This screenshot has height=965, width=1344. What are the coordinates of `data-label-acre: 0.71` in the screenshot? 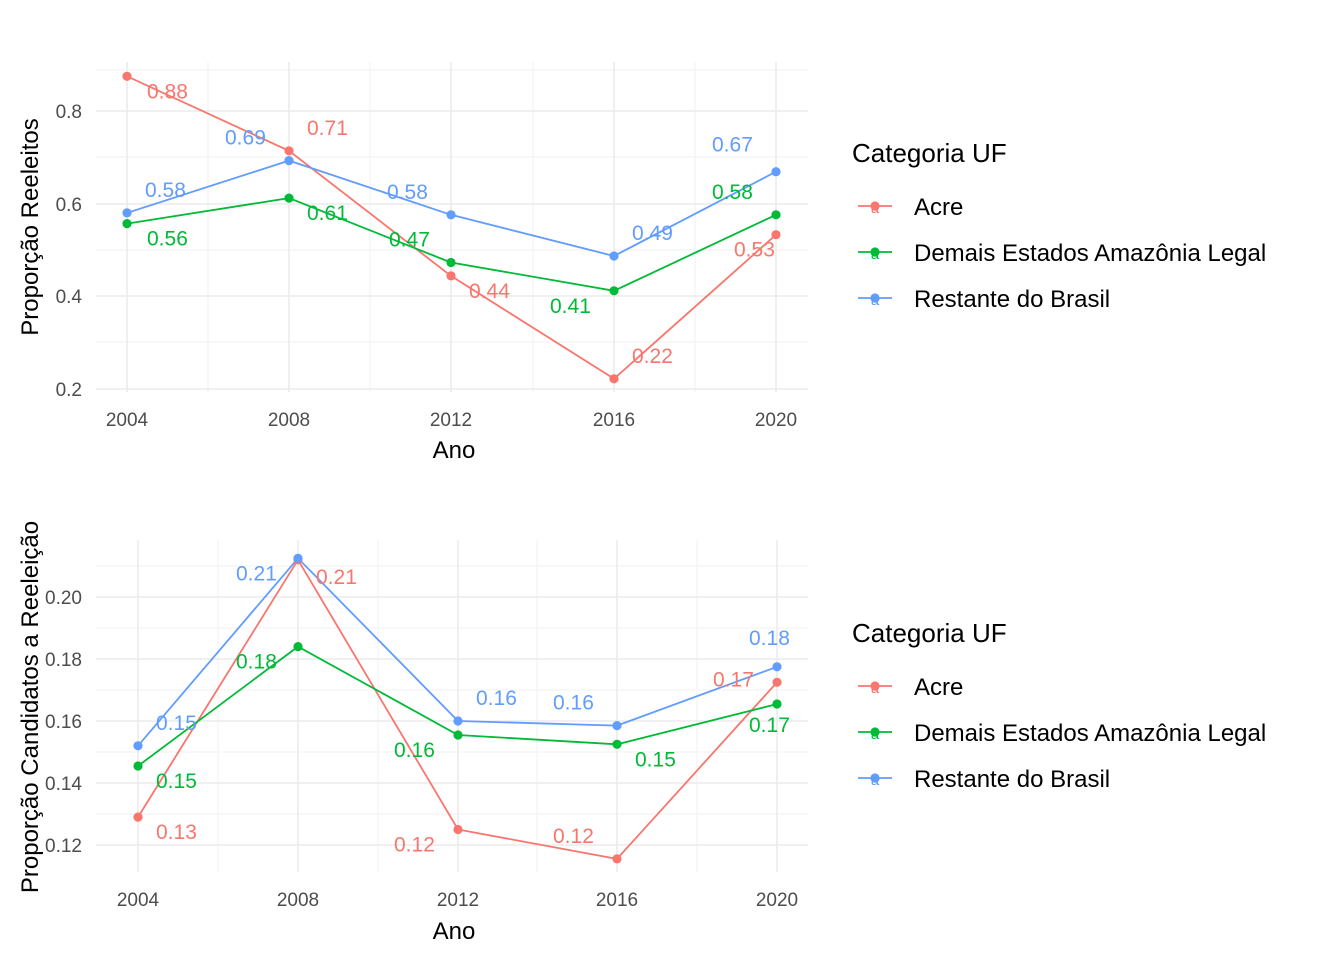 It's located at (327, 128).